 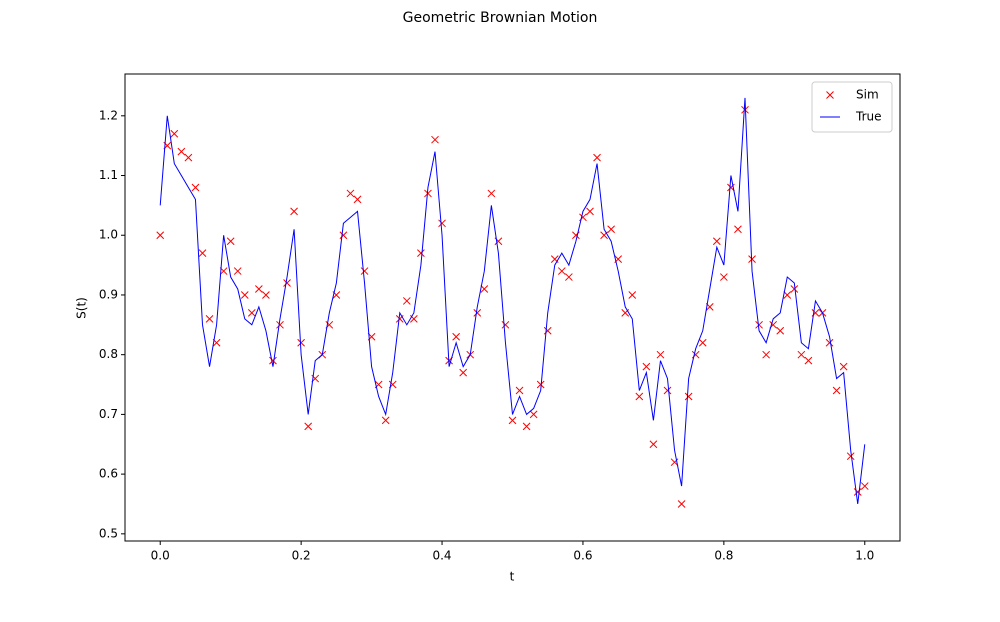 I want to click on x-tick-label: 0.2, so click(x=301, y=556).